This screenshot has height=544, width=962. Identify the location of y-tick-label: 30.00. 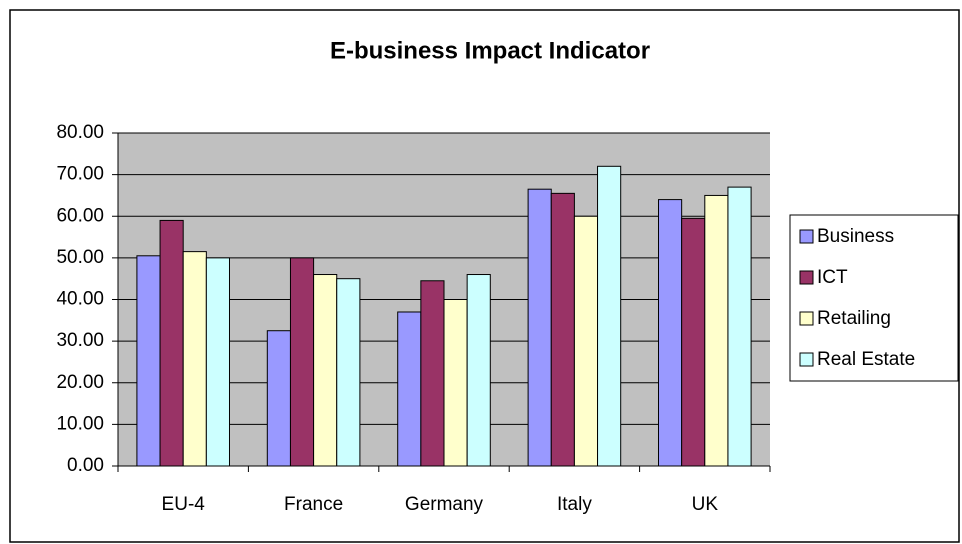
(80, 340).